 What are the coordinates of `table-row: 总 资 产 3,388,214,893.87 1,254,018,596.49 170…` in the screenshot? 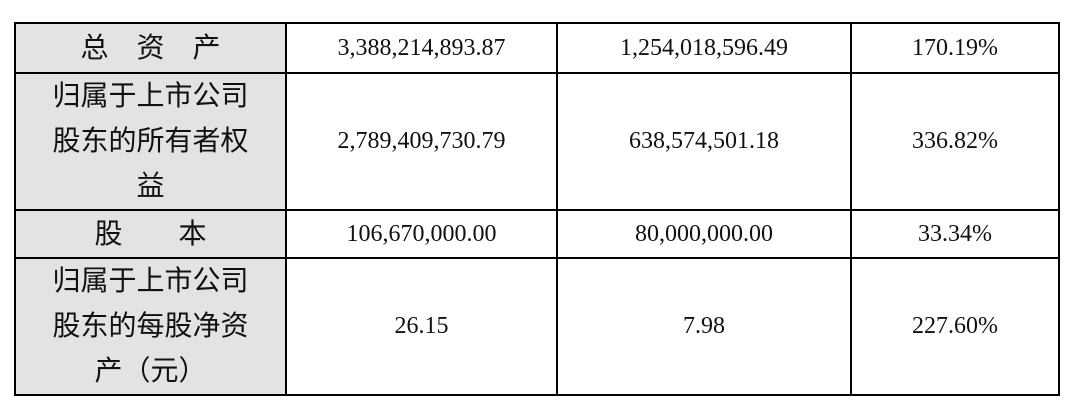 It's located at (537, 48).